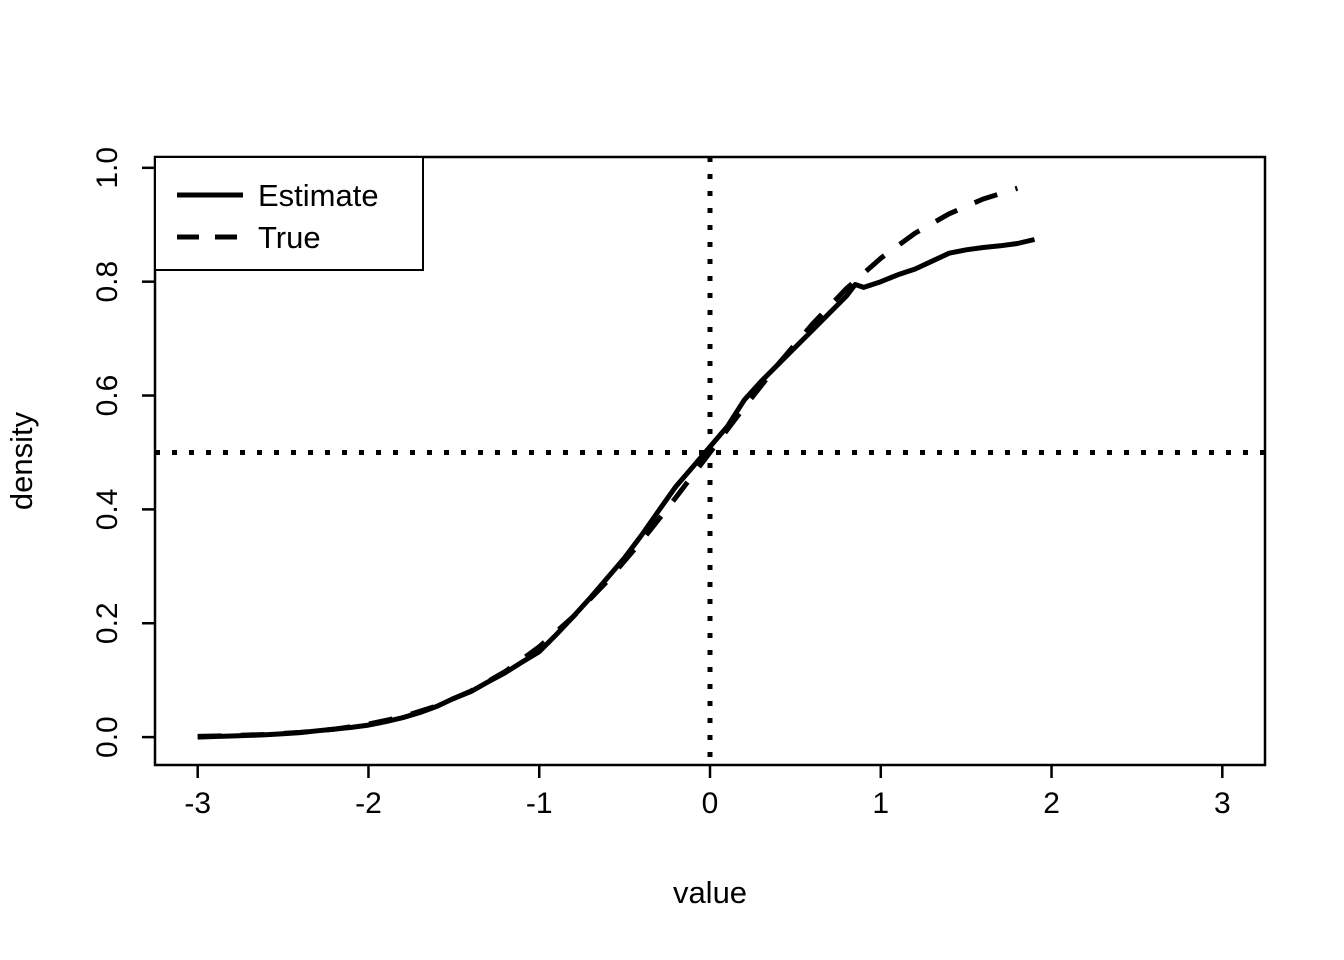 This screenshot has width=1344, height=960. I want to click on legend-label-estimate: Estimate, so click(318, 195).